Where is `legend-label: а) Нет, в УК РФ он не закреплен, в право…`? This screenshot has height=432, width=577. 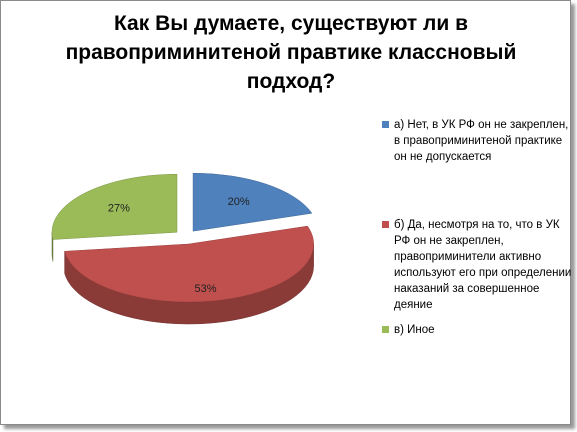 legend-label: а) Нет, в УК РФ он не закреплен, в право… is located at coordinates (481, 141).